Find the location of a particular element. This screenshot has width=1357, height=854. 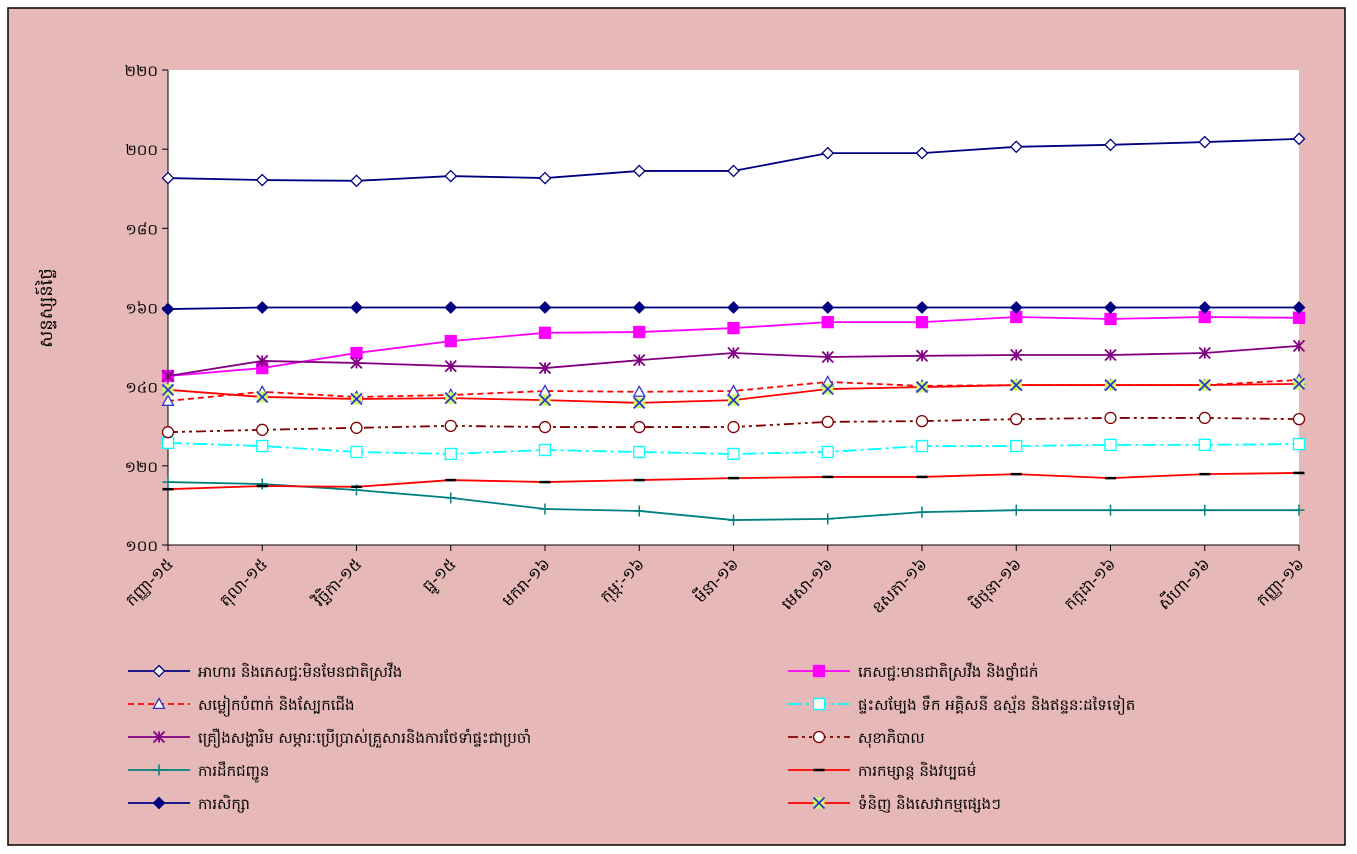

y-tick-label: ១០០ is located at coordinates (141, 546).